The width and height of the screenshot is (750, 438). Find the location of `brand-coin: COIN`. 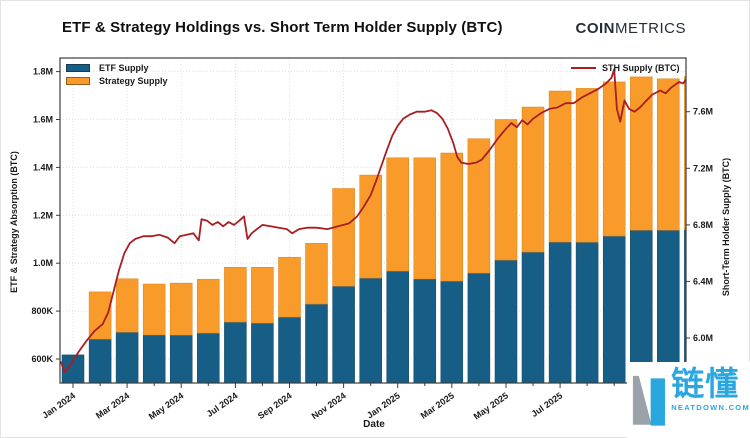

brand-coin: COIN is located at coordinates (595, 28).